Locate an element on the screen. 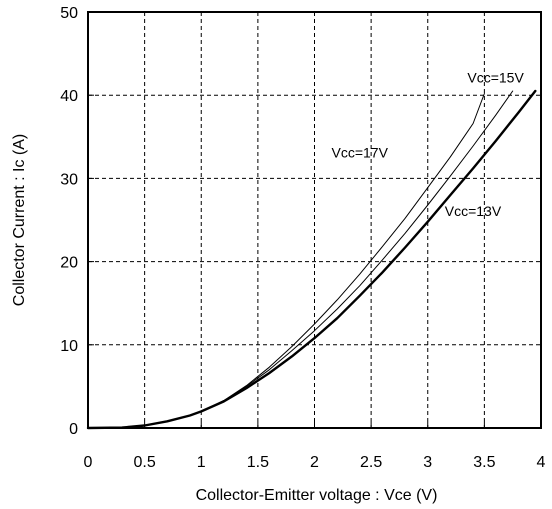  x-tick-label: 2.5 is located at coordinates (371, 462).